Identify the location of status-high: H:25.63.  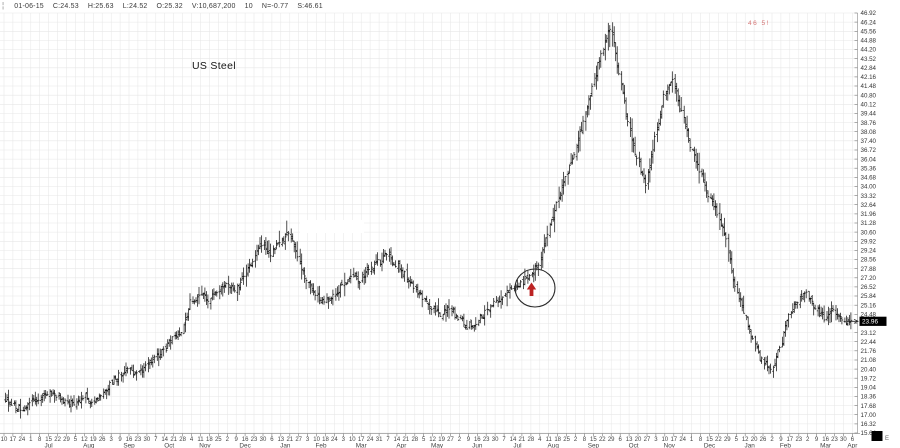
(100, 6).